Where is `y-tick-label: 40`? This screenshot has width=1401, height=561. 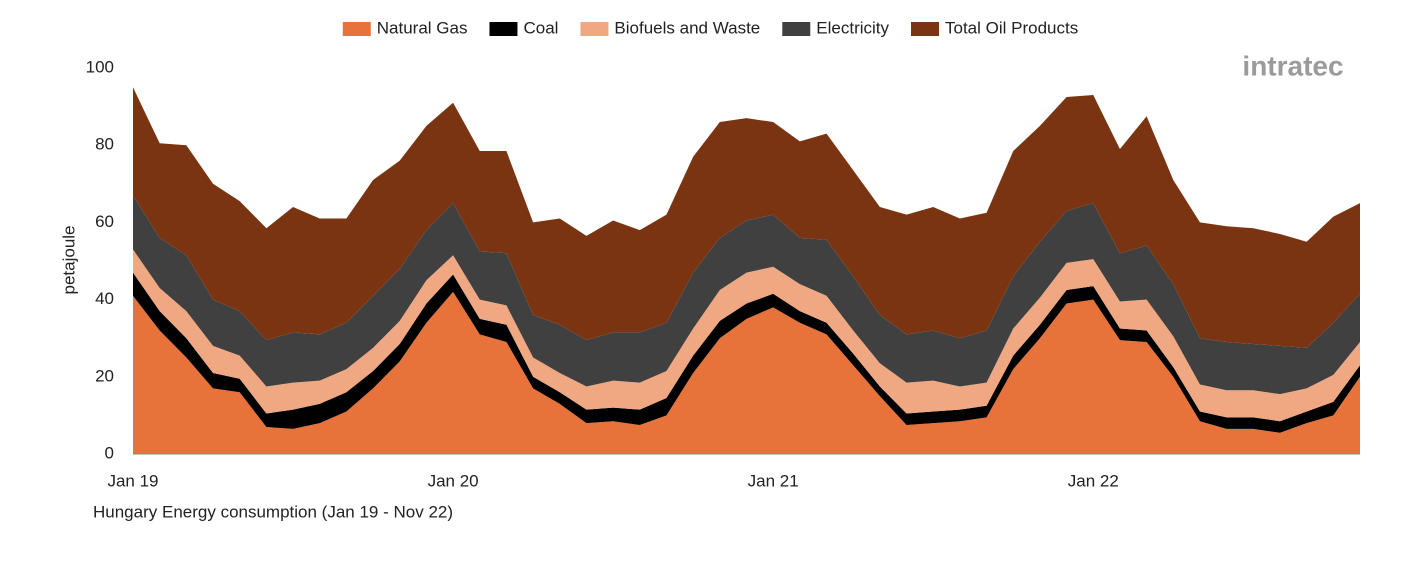 y-tick-label: 40 is located at coordinates (104, 298).